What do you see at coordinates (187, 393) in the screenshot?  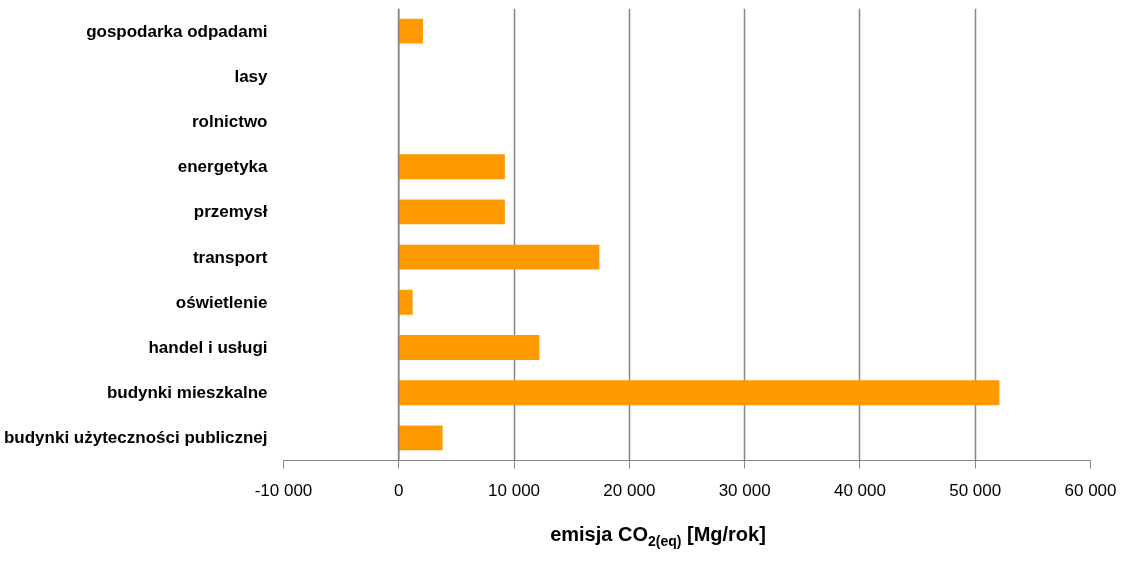 I see `y-tick-label: budynki mieszkalne` at bounding box center [187, 393].